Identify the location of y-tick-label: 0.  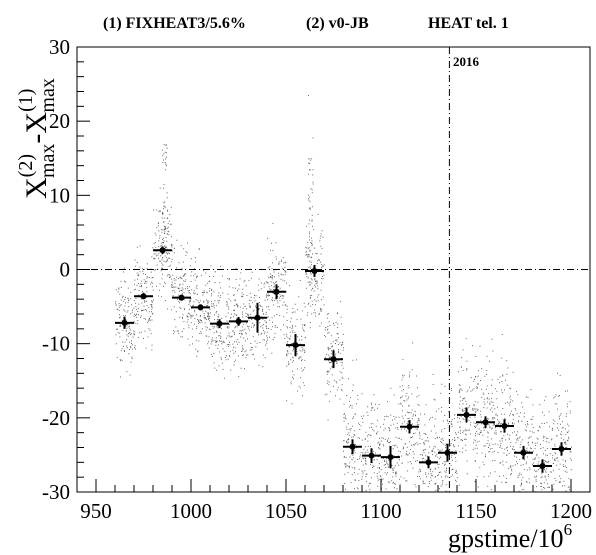
(65, 270).